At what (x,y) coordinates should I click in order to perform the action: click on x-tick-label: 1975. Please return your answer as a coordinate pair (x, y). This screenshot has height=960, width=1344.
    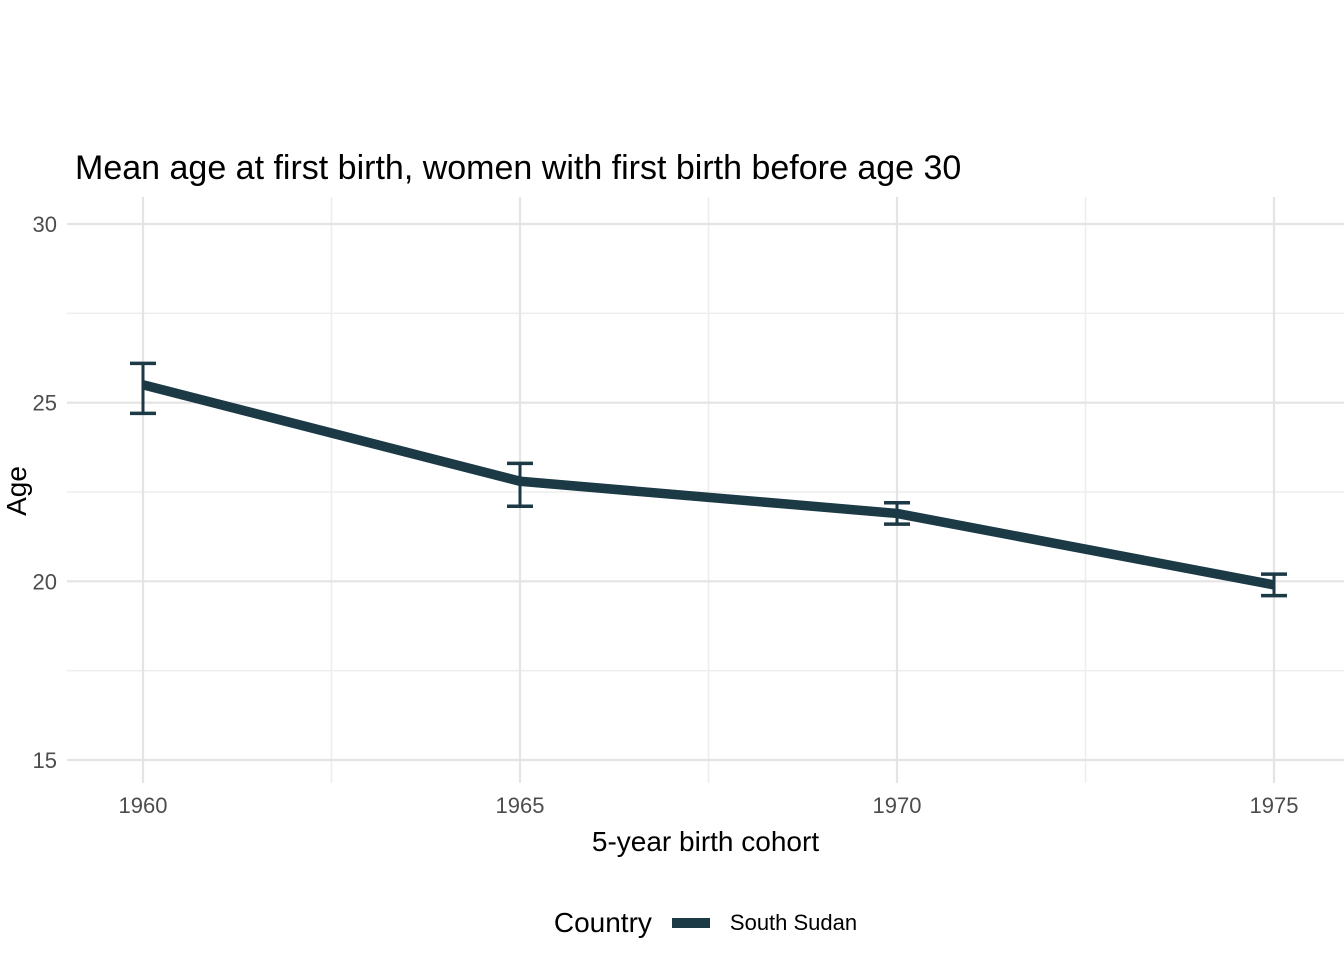
    Looking at the image, I should click on (1274, 805).